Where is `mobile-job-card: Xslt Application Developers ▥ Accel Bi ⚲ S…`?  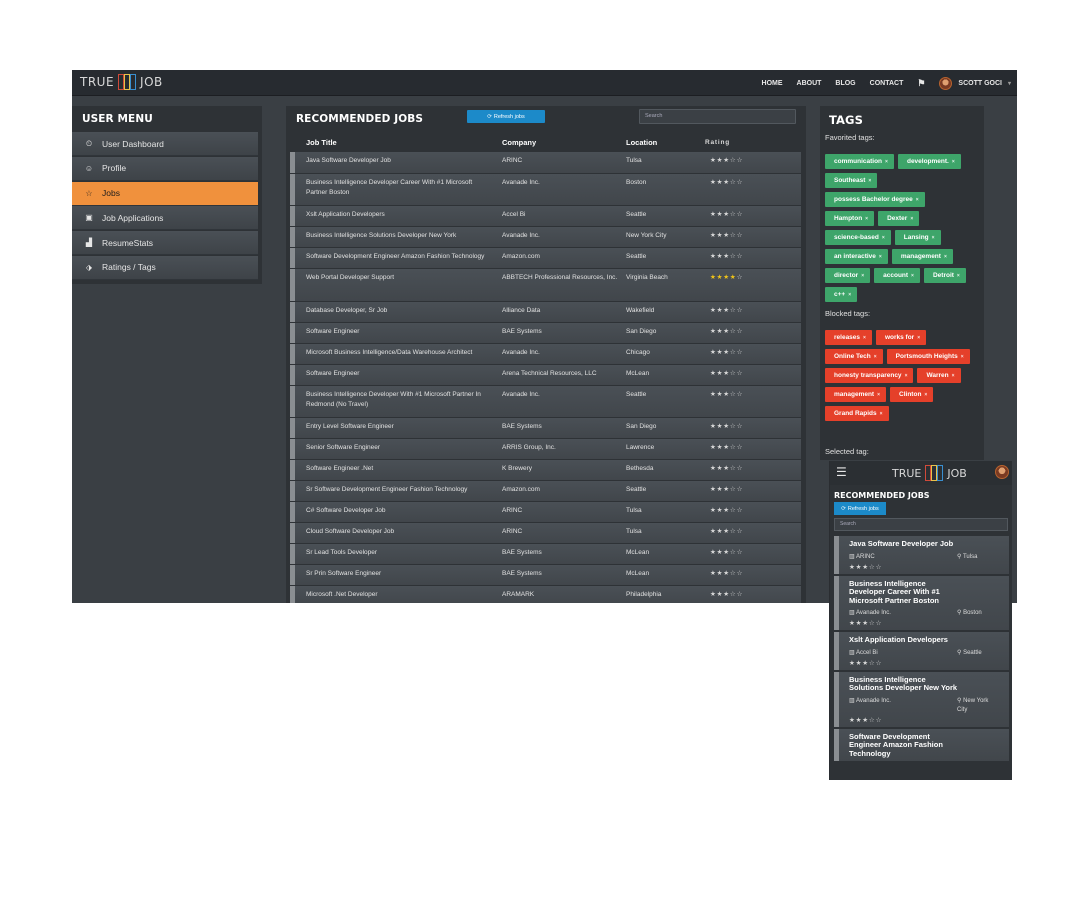
mobile-job-card: Xslt Application Developers ▥ Accel Bi ⚲ S… is located at coordinates (921, 651).